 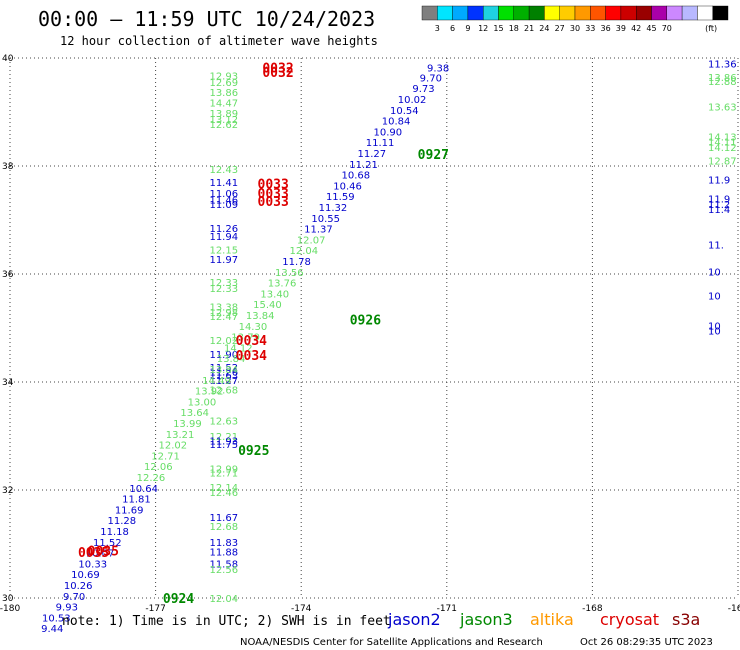 I want to click on colorbar-label: 36, so click(x=606, y=28).